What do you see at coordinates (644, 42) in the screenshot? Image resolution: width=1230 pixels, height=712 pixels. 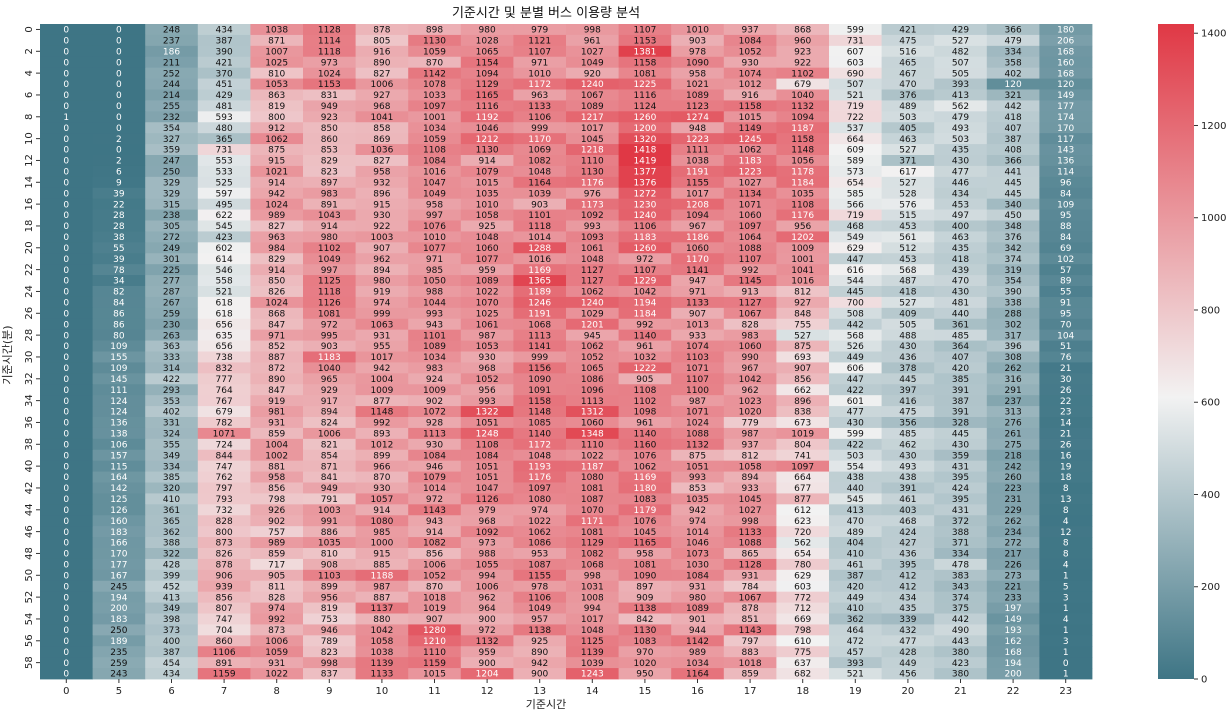 I see `cell-value-label: 1153` at bounding box center [644, 42].